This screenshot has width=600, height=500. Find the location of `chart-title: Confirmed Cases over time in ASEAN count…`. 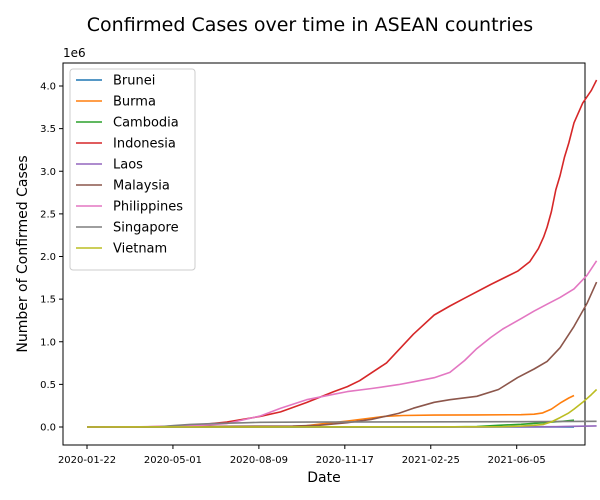

chart-title: Confirmed Cases over time in ASEAN count… is located at coordinates (310, 25).